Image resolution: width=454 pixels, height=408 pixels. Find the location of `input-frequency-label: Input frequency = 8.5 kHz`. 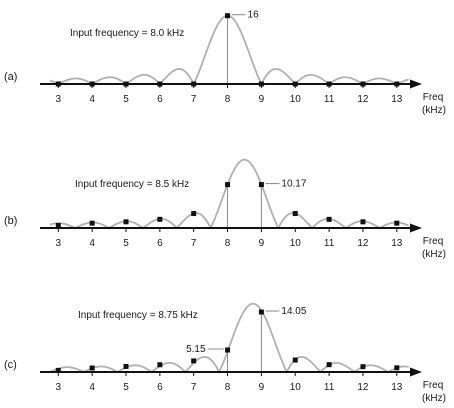

input-frequency-label: Input frequency = 8.5 kHz is located at coordinates (132, 184).